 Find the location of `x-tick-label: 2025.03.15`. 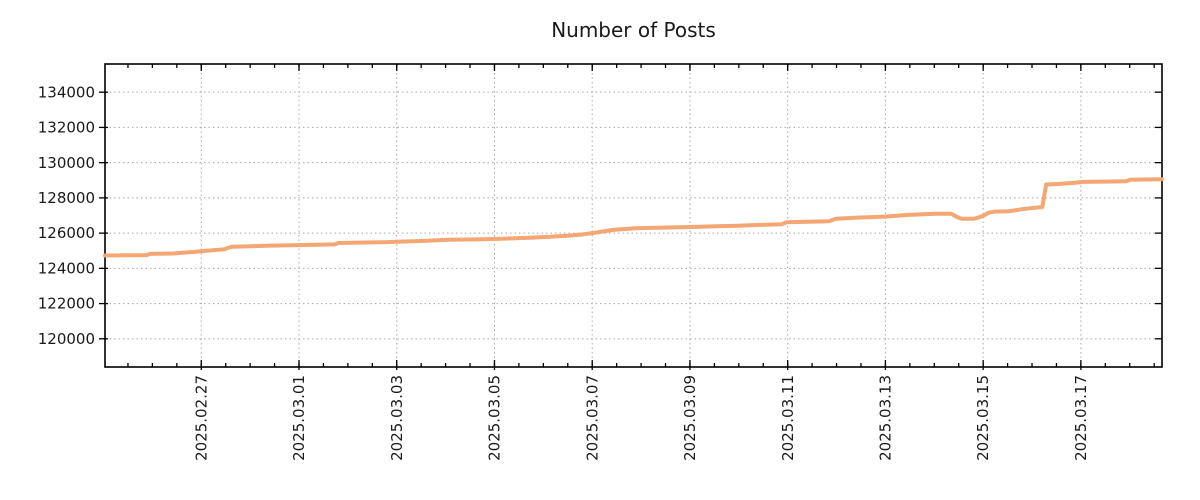

x-tick-label: 2025.03.15 is located at coordinates (983, 418).